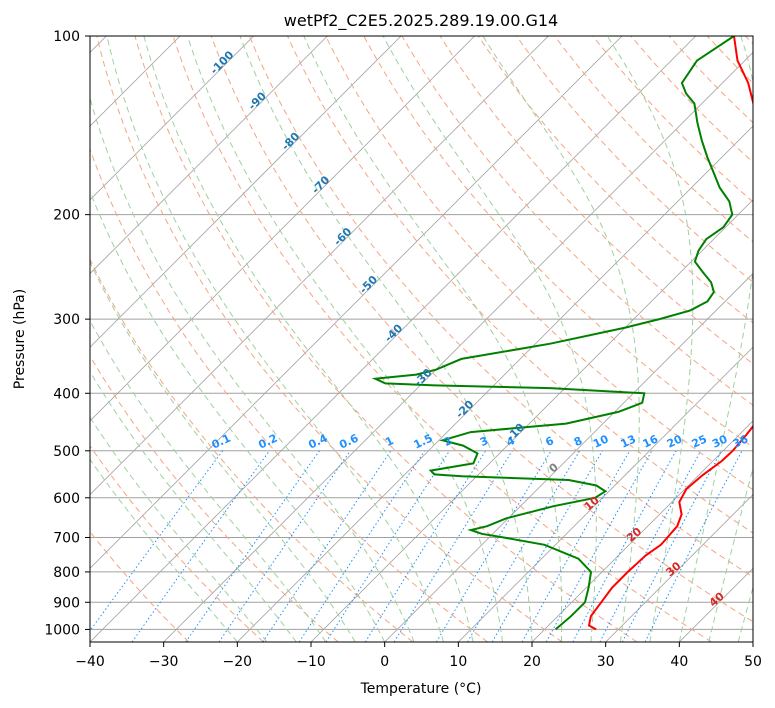 Image resolution: width=775 pixels, height=708 pixels. Describe the element at coordinates (90, 662) in the screenshot. I see `x-tick-label: −40` at that location.